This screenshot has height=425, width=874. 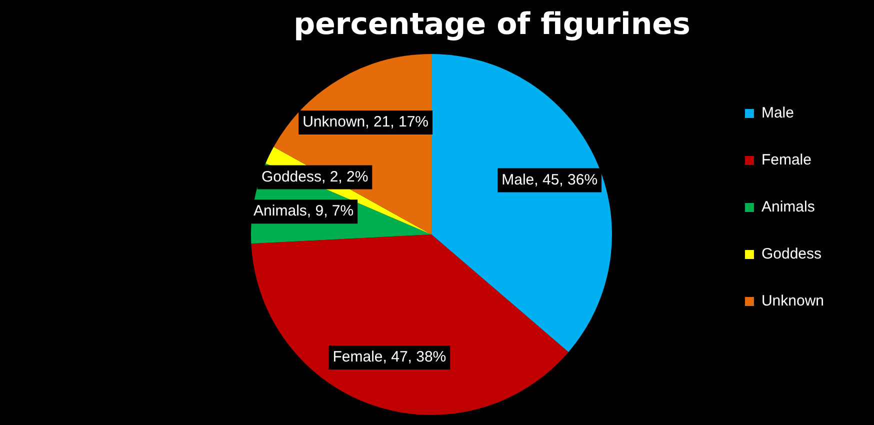 What do you see at coordinates (304, 211) in the screenshot?
I see `data-label: Animals, 9, 7%` at bounding box center [304, 211].